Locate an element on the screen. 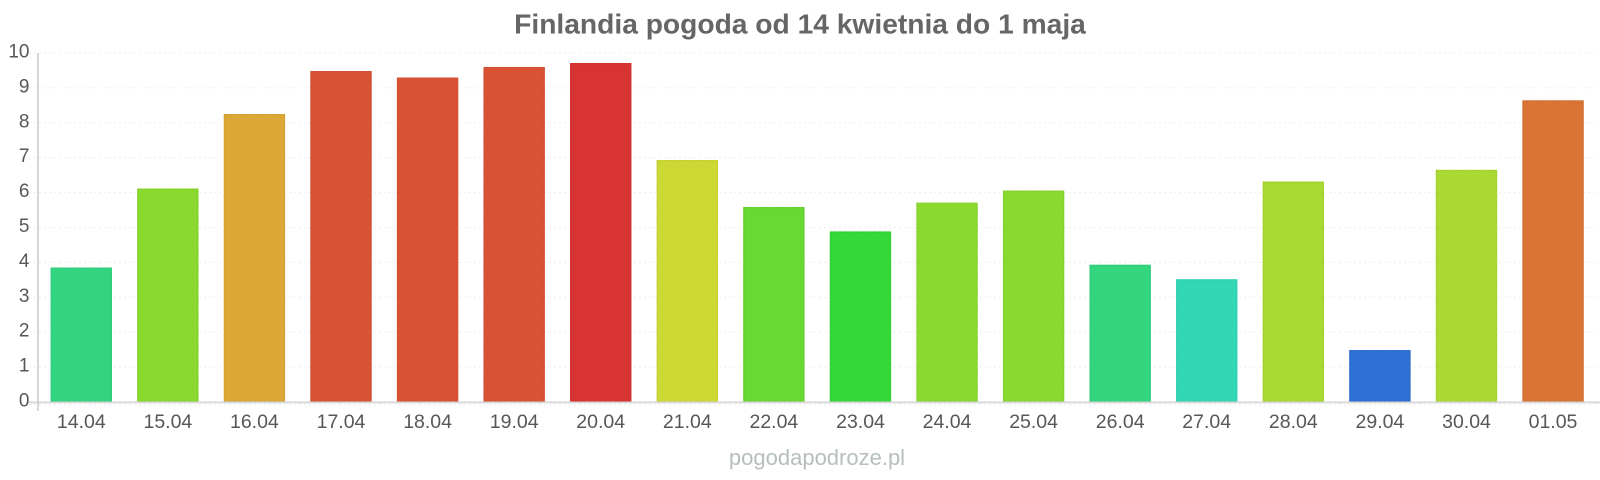 The width and height of the screenshot is (1600, 480). svg-text: 9 is located at coordinates (24, 86).